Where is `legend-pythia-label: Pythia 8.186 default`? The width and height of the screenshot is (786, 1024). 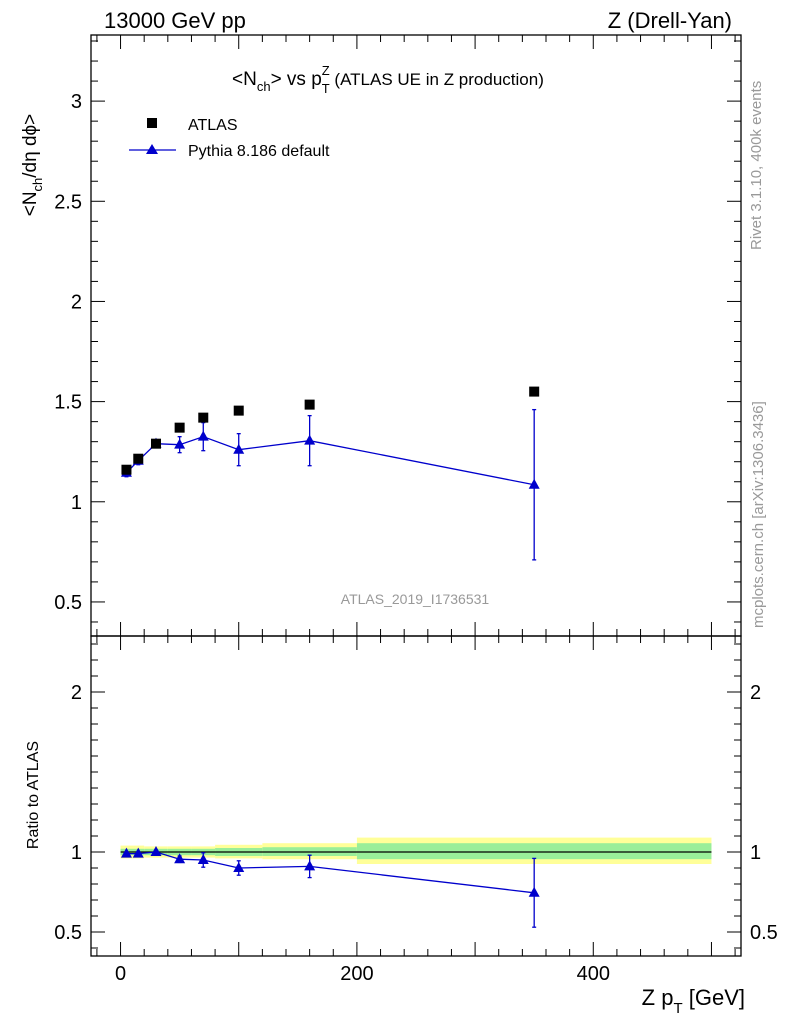 legend-pythia-label: Pythia 8.186 default is located at coordinates (259, 151).